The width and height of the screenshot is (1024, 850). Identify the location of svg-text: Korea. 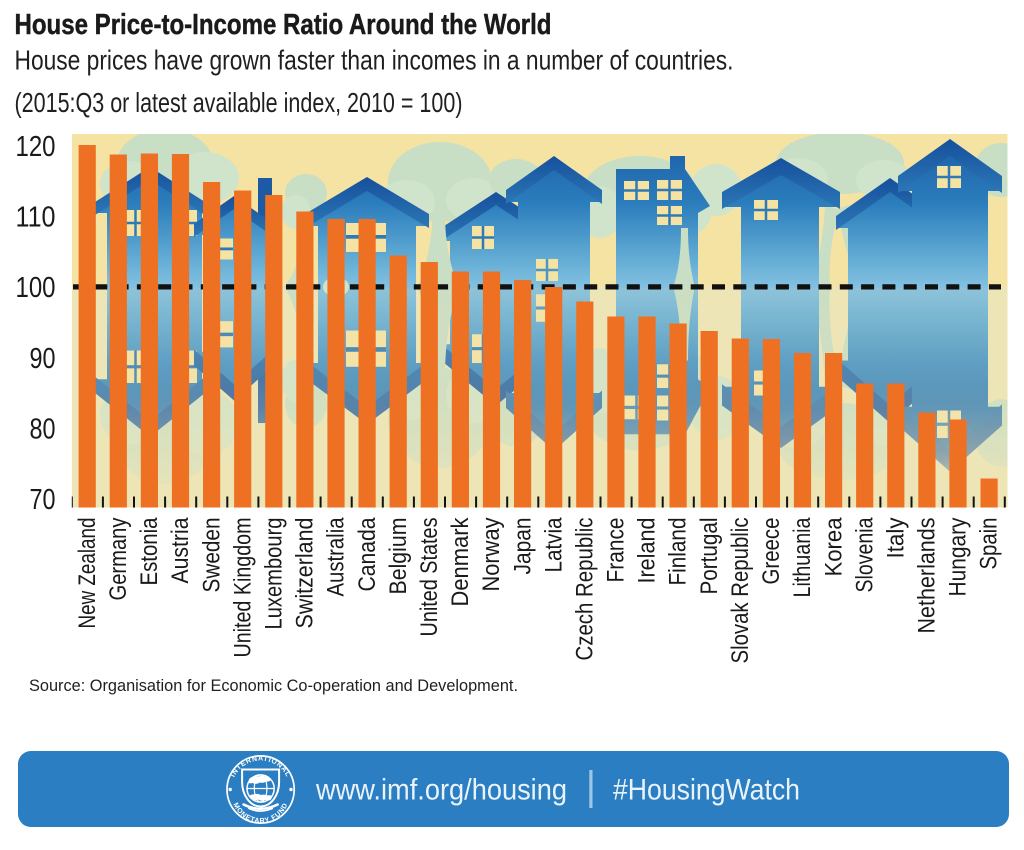
(833, 547).